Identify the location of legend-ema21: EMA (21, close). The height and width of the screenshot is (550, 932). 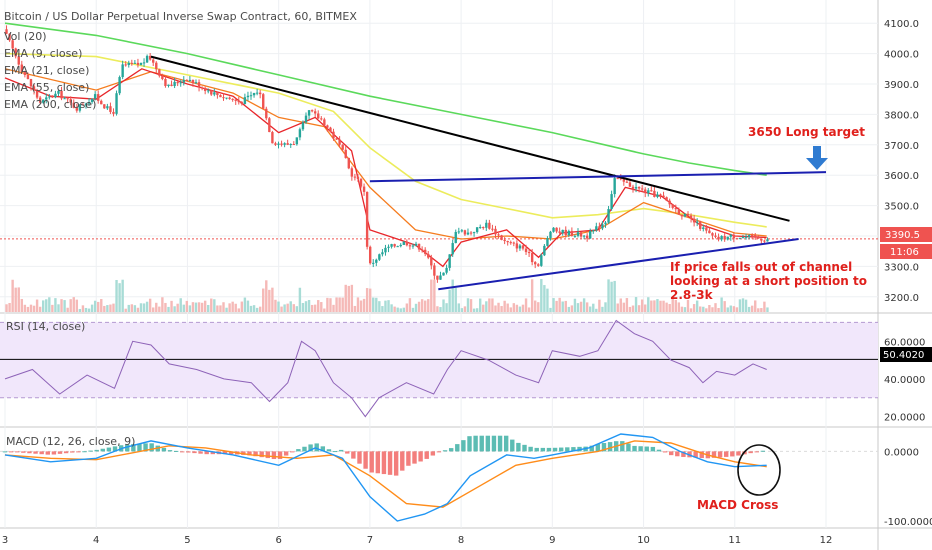
(46, 70).